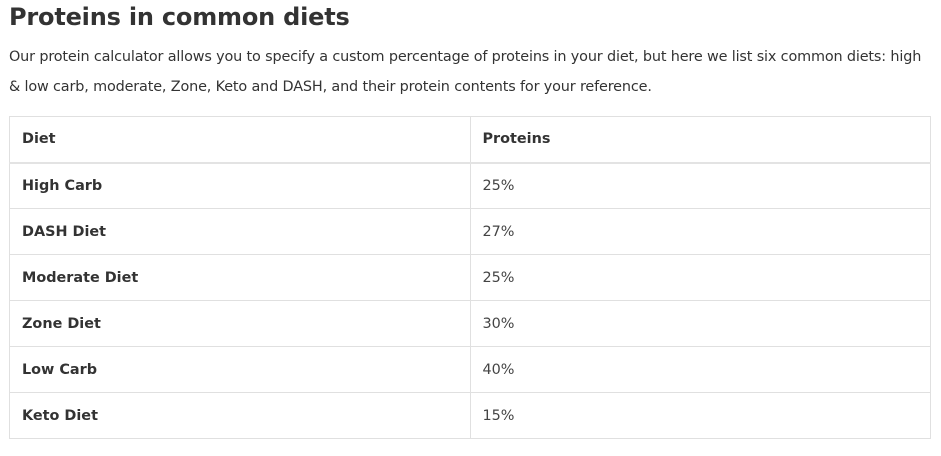 Image resolution: width=941 pixels, height=456 pixels. I want to click on protein-value-cell: 40%, so click(700, 369).